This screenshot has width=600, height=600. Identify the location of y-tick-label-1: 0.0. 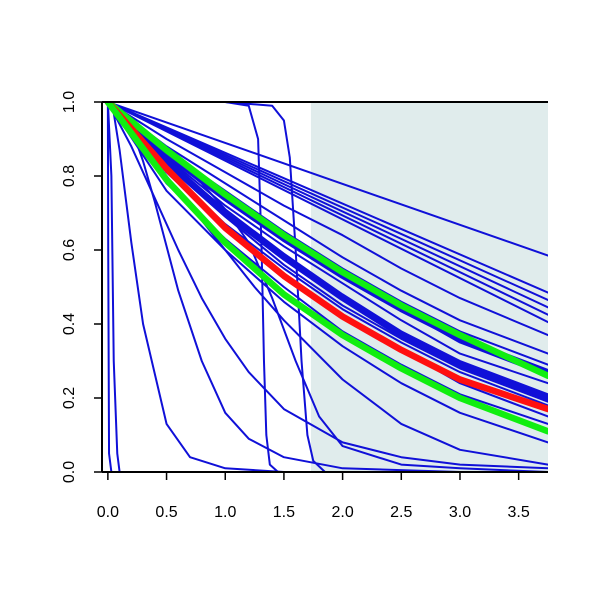
(69, 472).